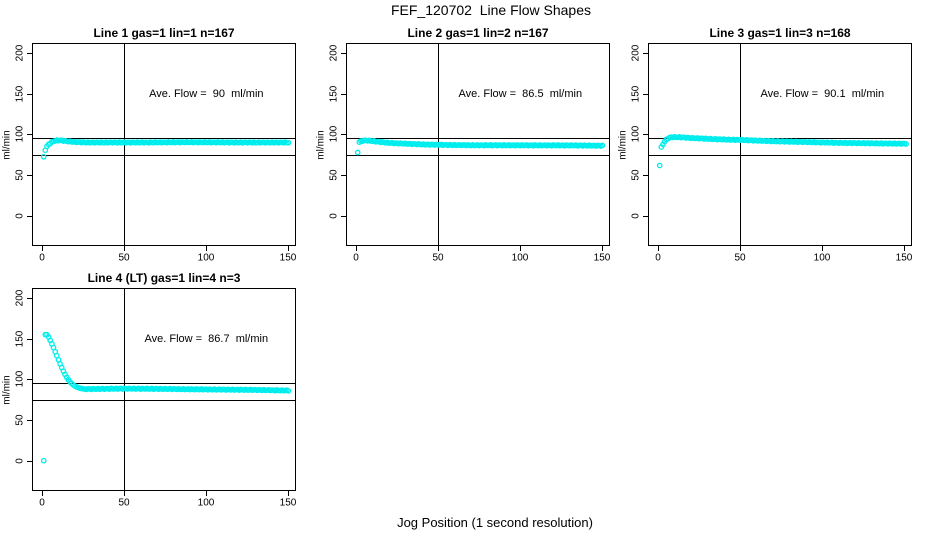 This screenshot has height=540, width=936. I want to click on ave-flow-annotation: Ave. Flow = 90.1 ml/min, so click(822, 93).